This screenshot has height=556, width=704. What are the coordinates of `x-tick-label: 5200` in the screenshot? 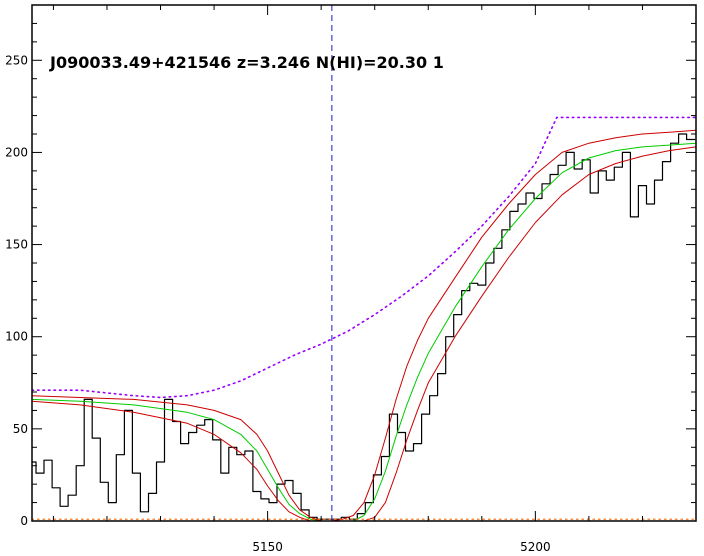 It's located at (535, 547).